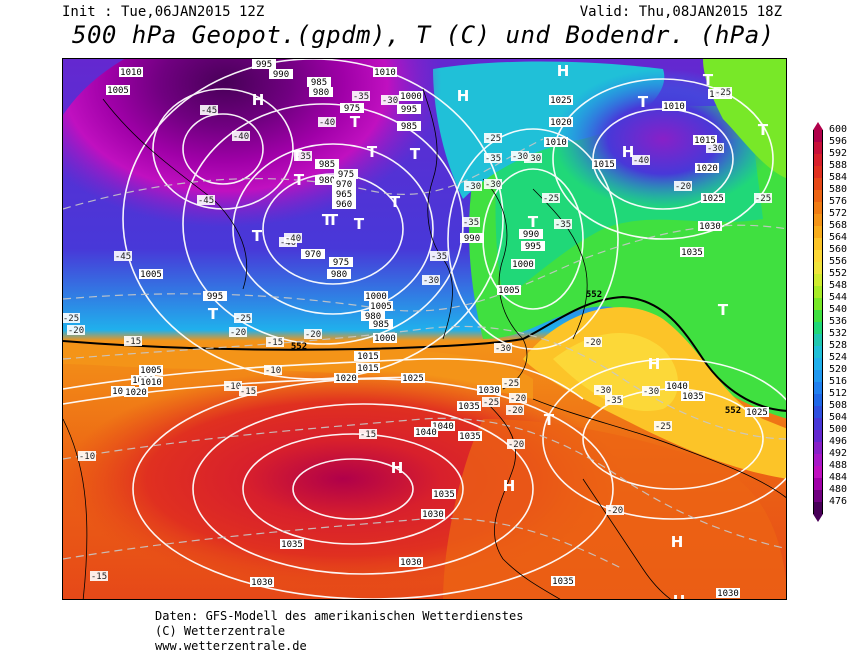  I want to click on colorbar-bottom-arrow, so click(818, 518).